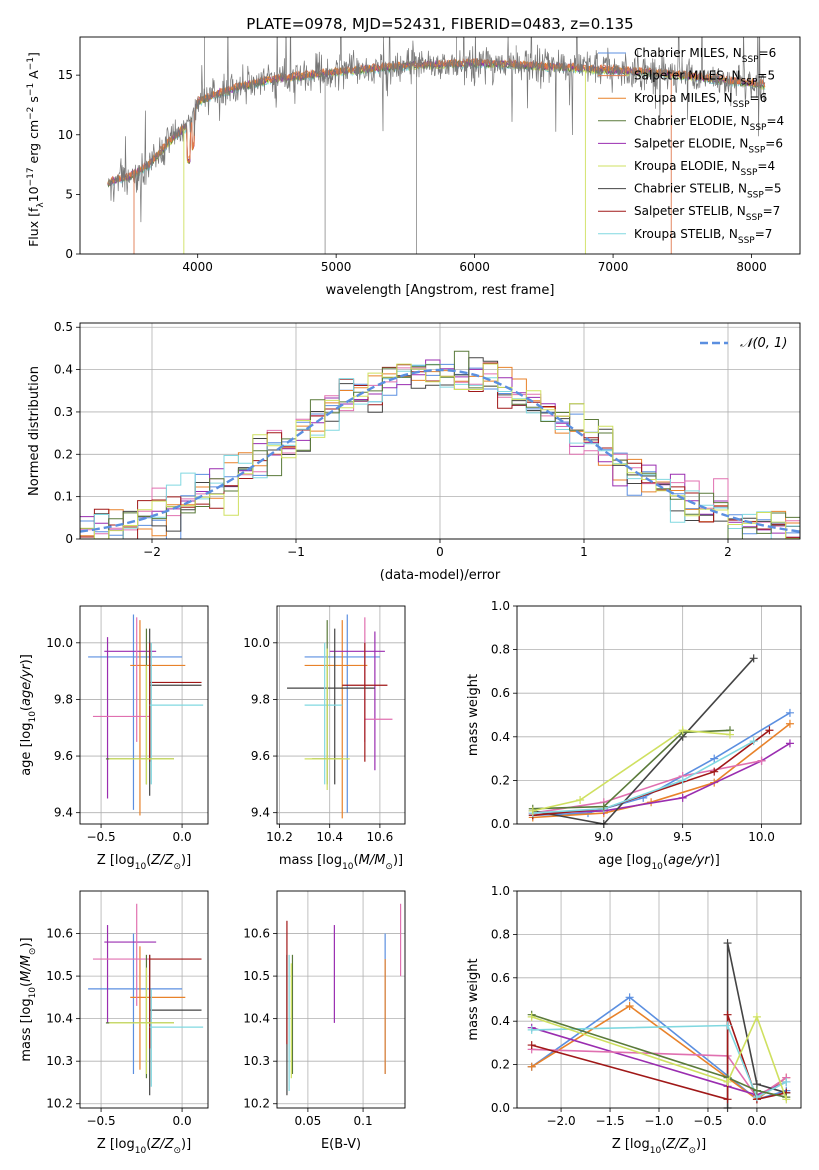  What do you see at coordinates (440, 450) in the screenshot?
I see `gaussian-curve` at bounding box center [440, 450].